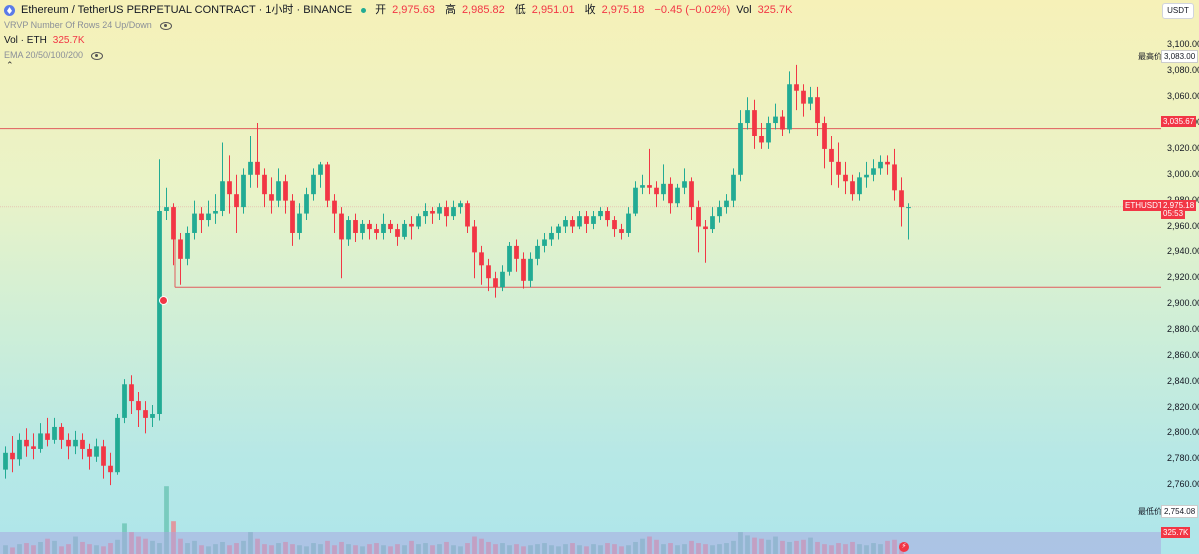 The width and height of the screenshot is (1199, 554). Describe the element at coordinates (1178, 11) in the screenshot. I see `currency-button: USDT` at that location.